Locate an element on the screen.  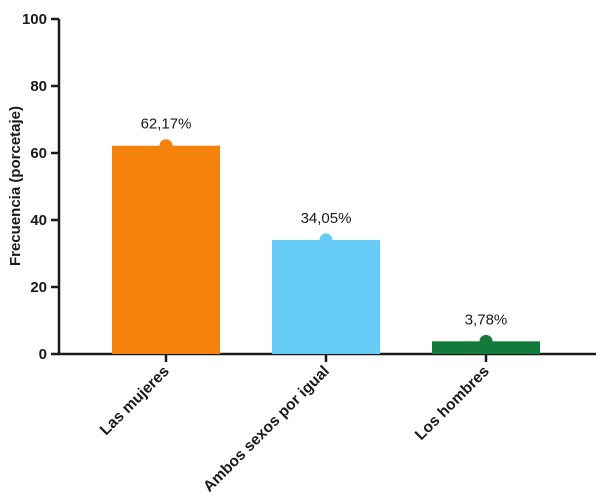
data-label: 62,17% is located at coordinates (166, 124).